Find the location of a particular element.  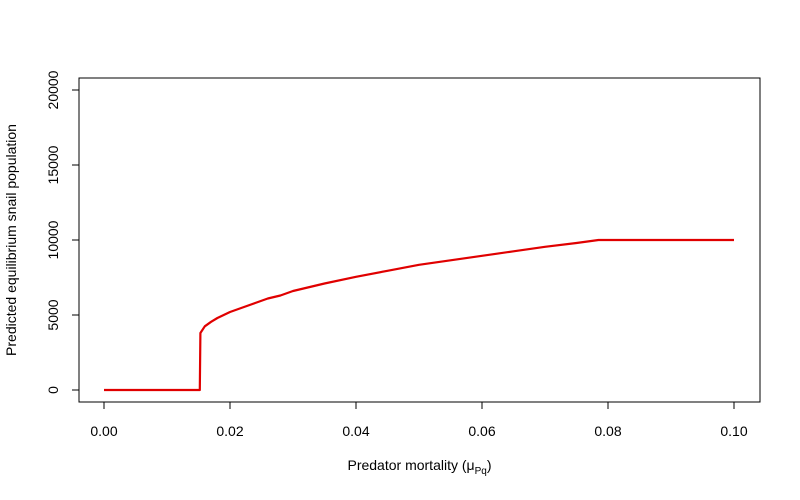

y-tick-label: 5000 is located at coordinates (53, 314).